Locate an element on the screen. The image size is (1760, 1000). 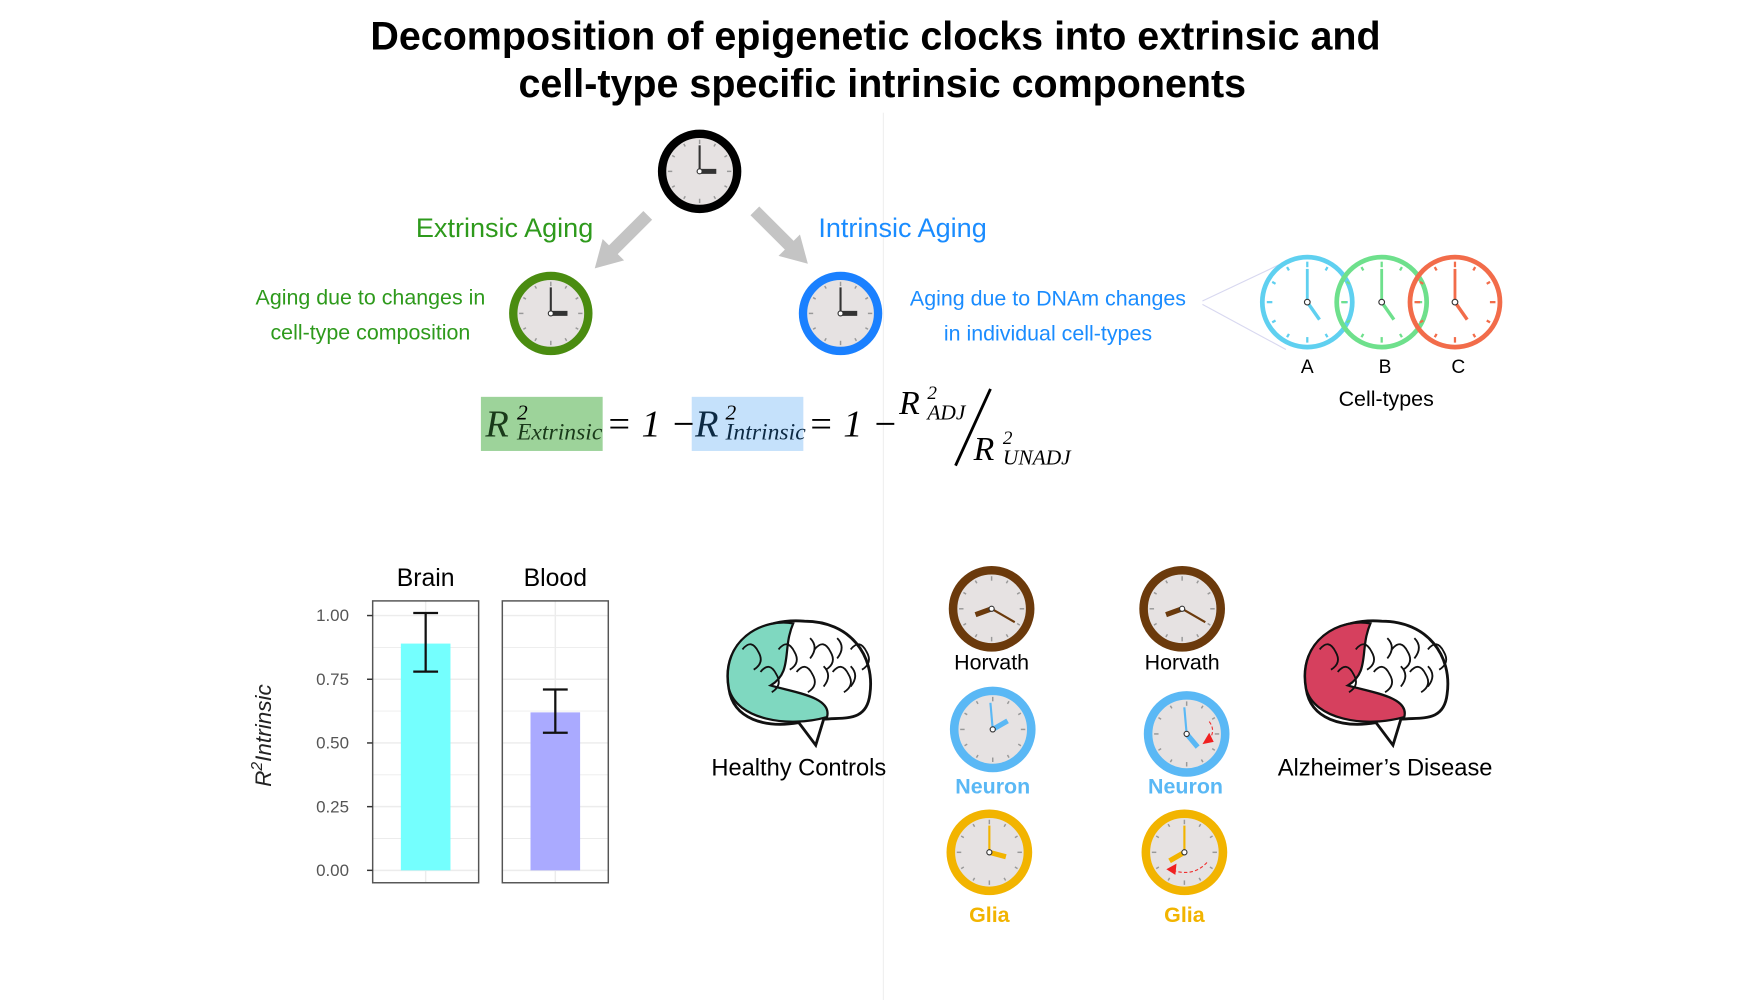
extrinsic-desc-1: Aging due to changes in is located at coordinates (371, 297).